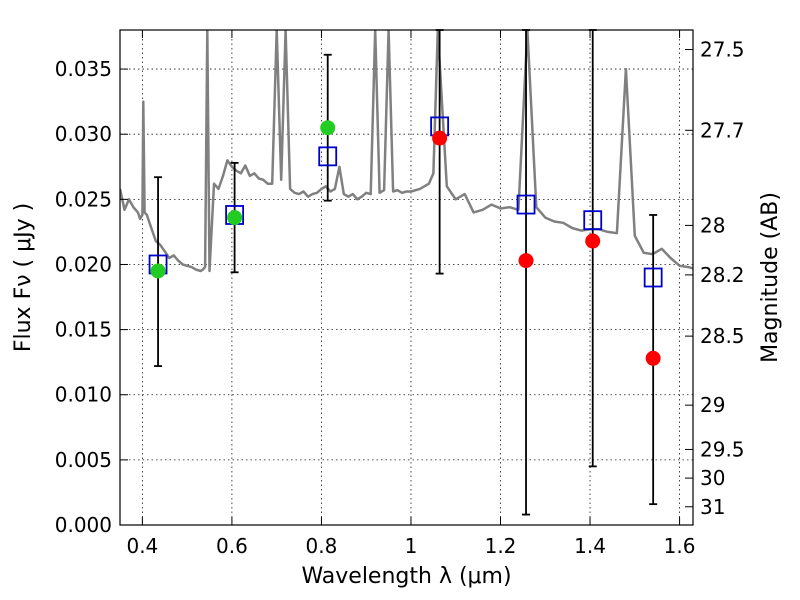 The image size is (800, 600). I want to click on y-tick-label: 0.035, so click(83, 69).